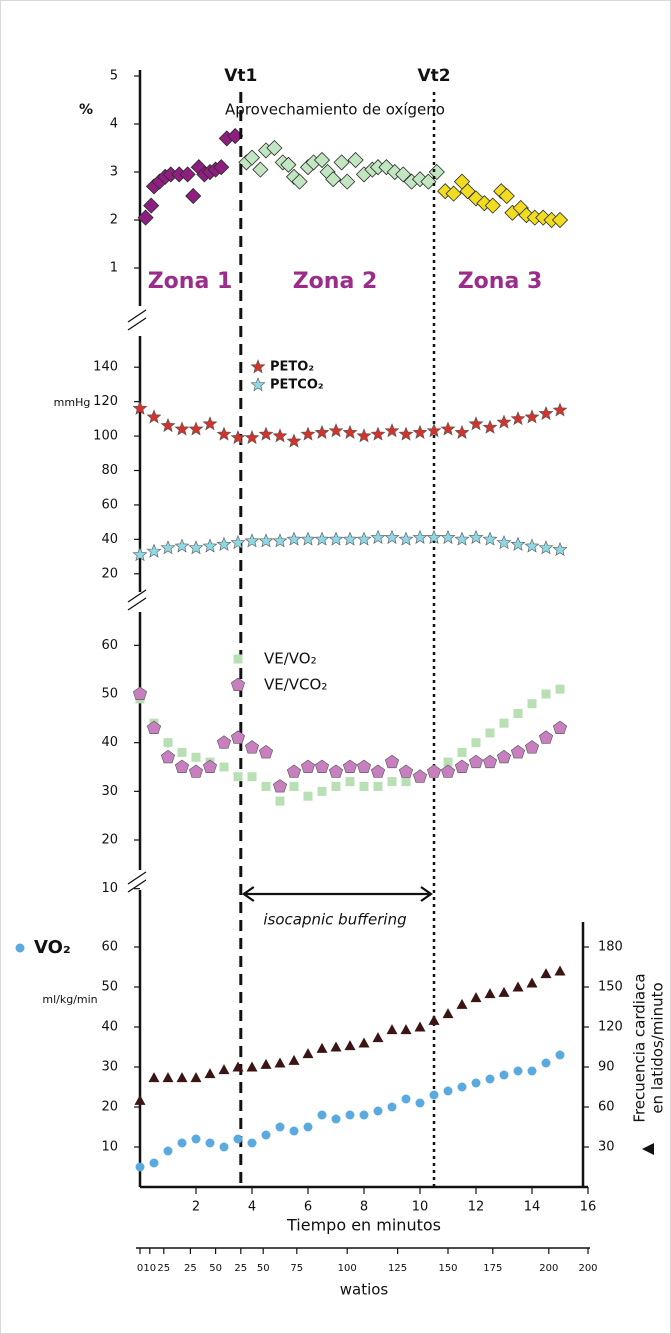 The image size is (671, 1334). What do you see at coordinates (137, 628) in the screenshot?
I see `left-axis` at bounding box center [137, 628].